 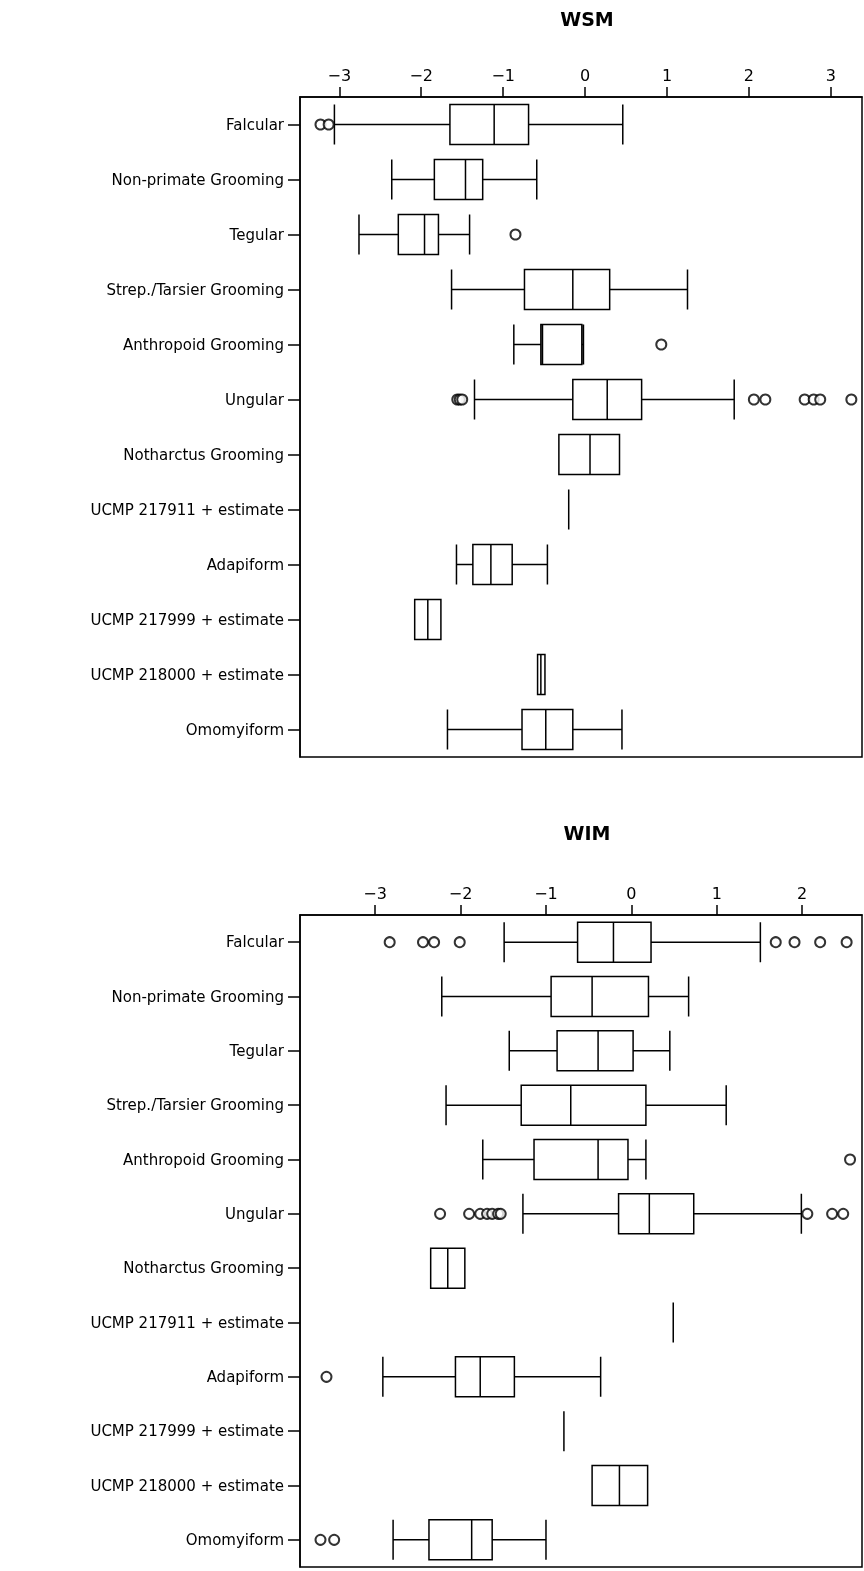 What do you see at coordinates (830, 75) in the screenshot?
I see `x-tick-label: 3` at bounding box center [830, 75].